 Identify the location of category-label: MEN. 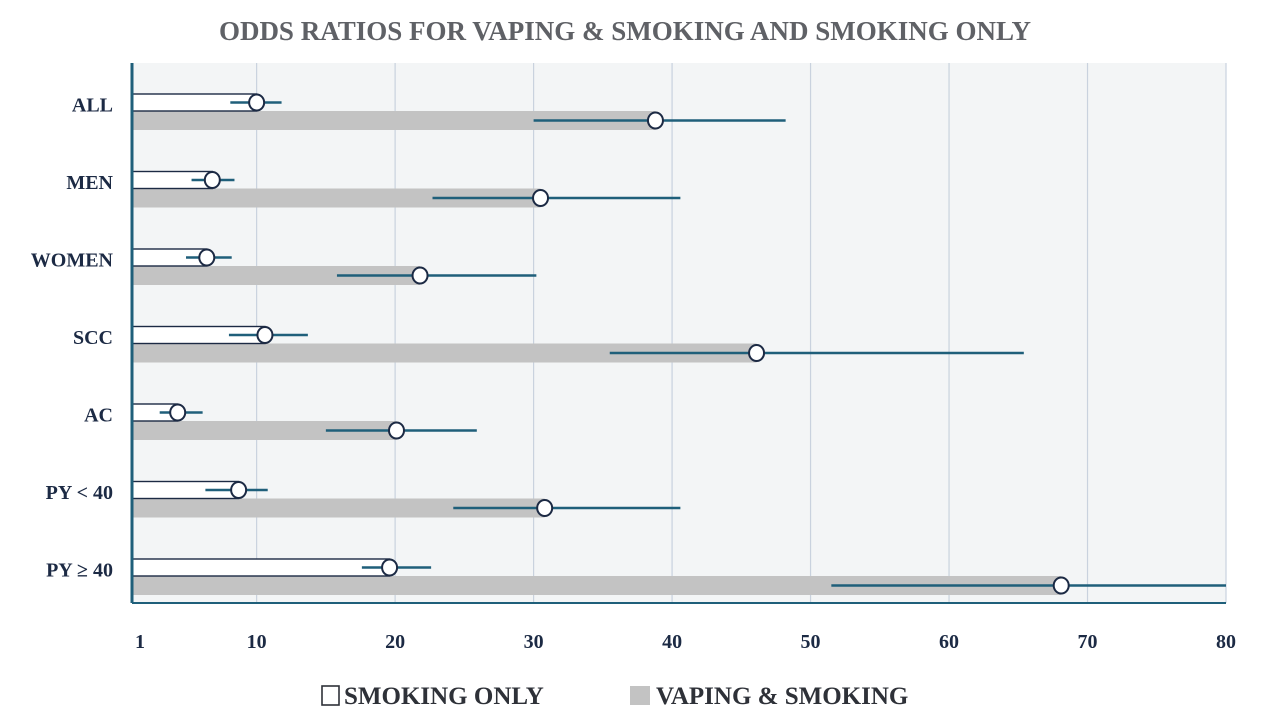
(89, 183).